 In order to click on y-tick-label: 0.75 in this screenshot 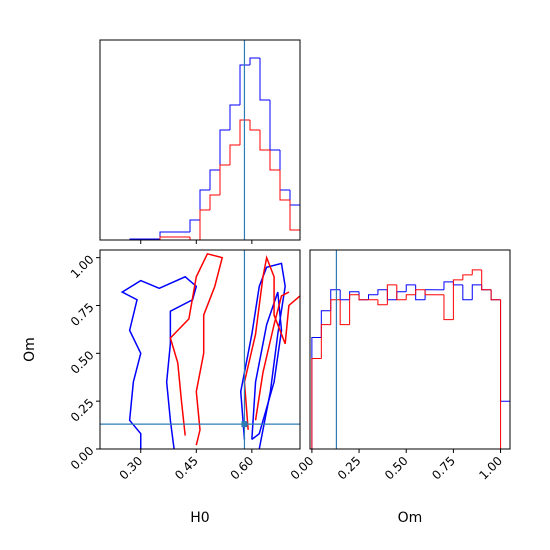, I will do `click(82, 314)`.